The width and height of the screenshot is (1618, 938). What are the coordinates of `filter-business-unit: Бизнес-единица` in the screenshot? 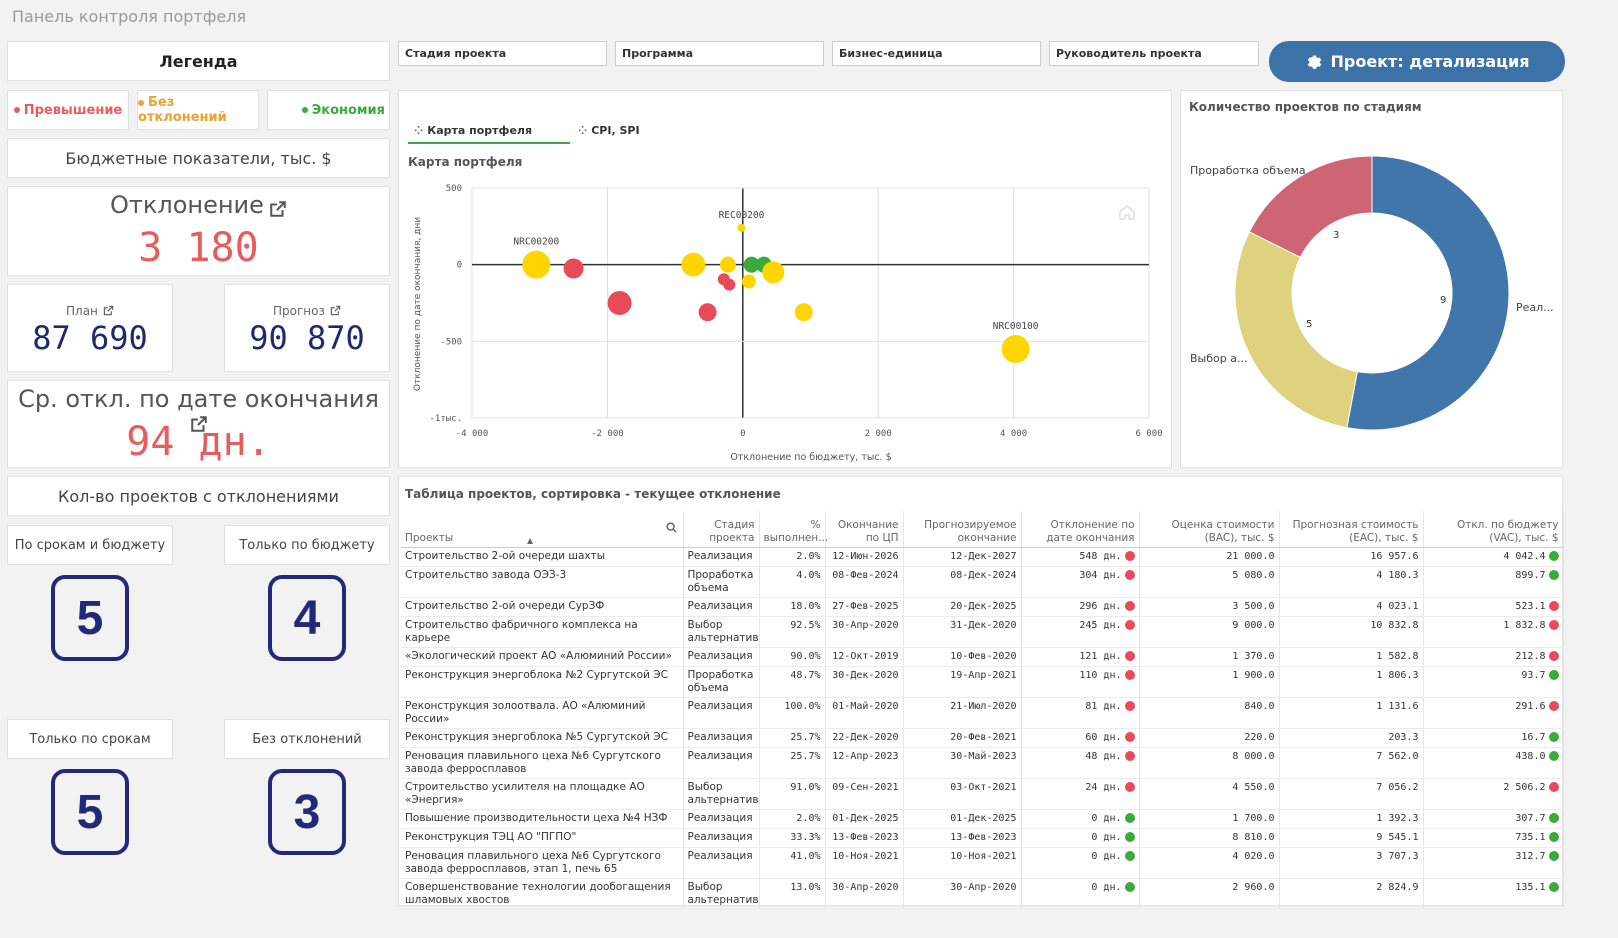 It's located at (936, 53).